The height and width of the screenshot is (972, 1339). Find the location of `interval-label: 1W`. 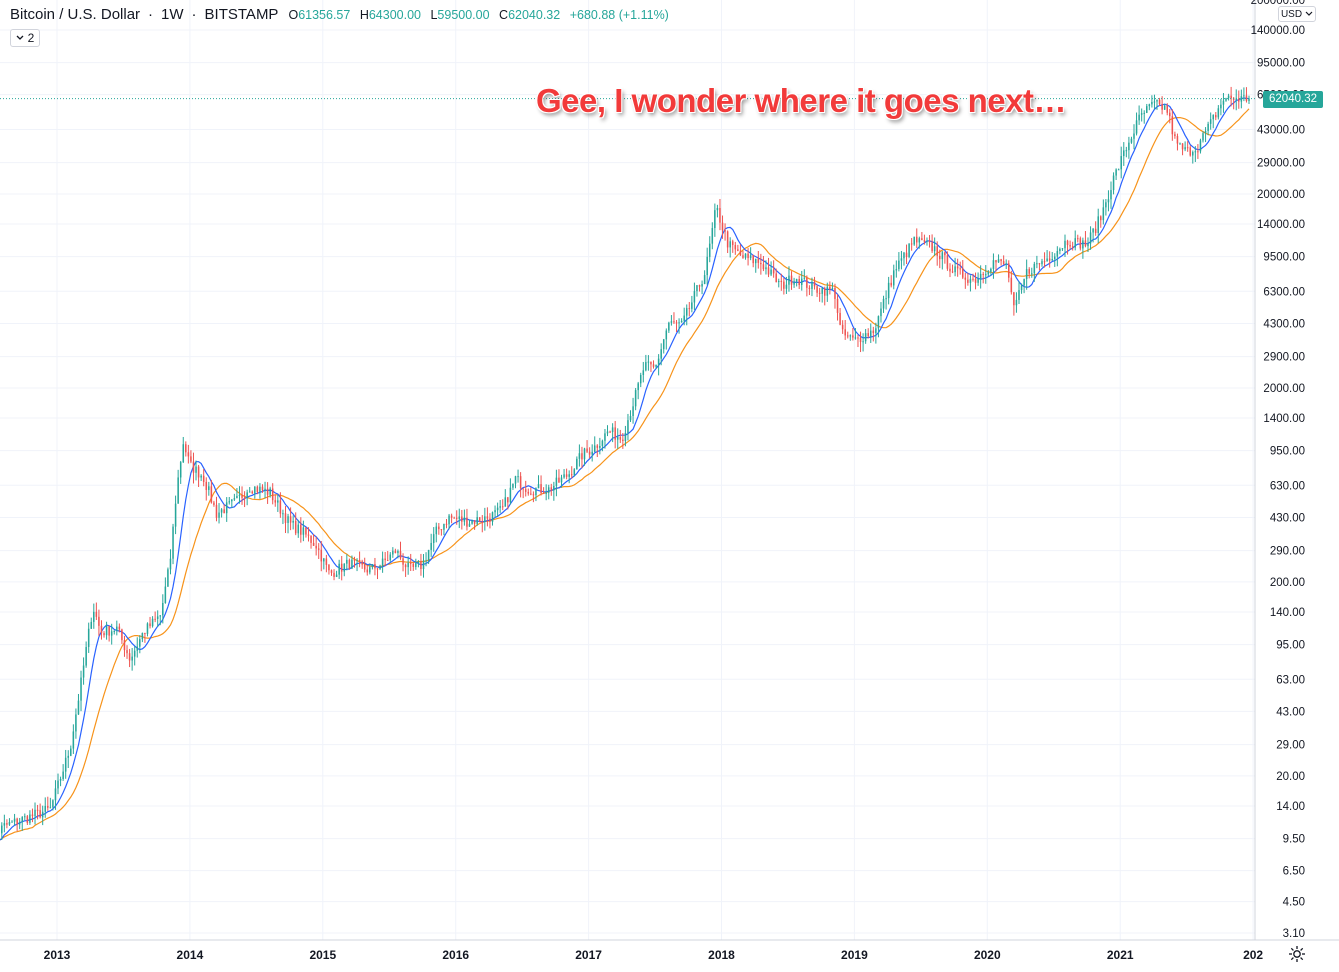

interval-label: 1W is located at coordinates (172, 14).